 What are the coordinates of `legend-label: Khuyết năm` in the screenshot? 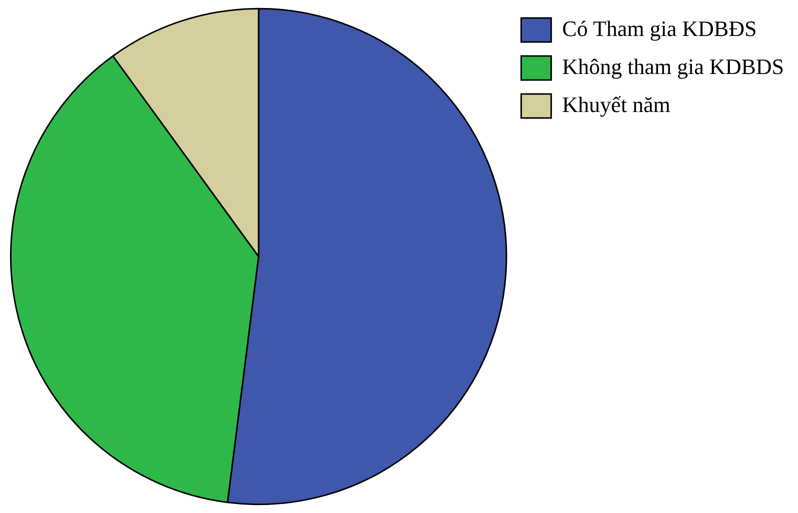 It's located at (616, 104).